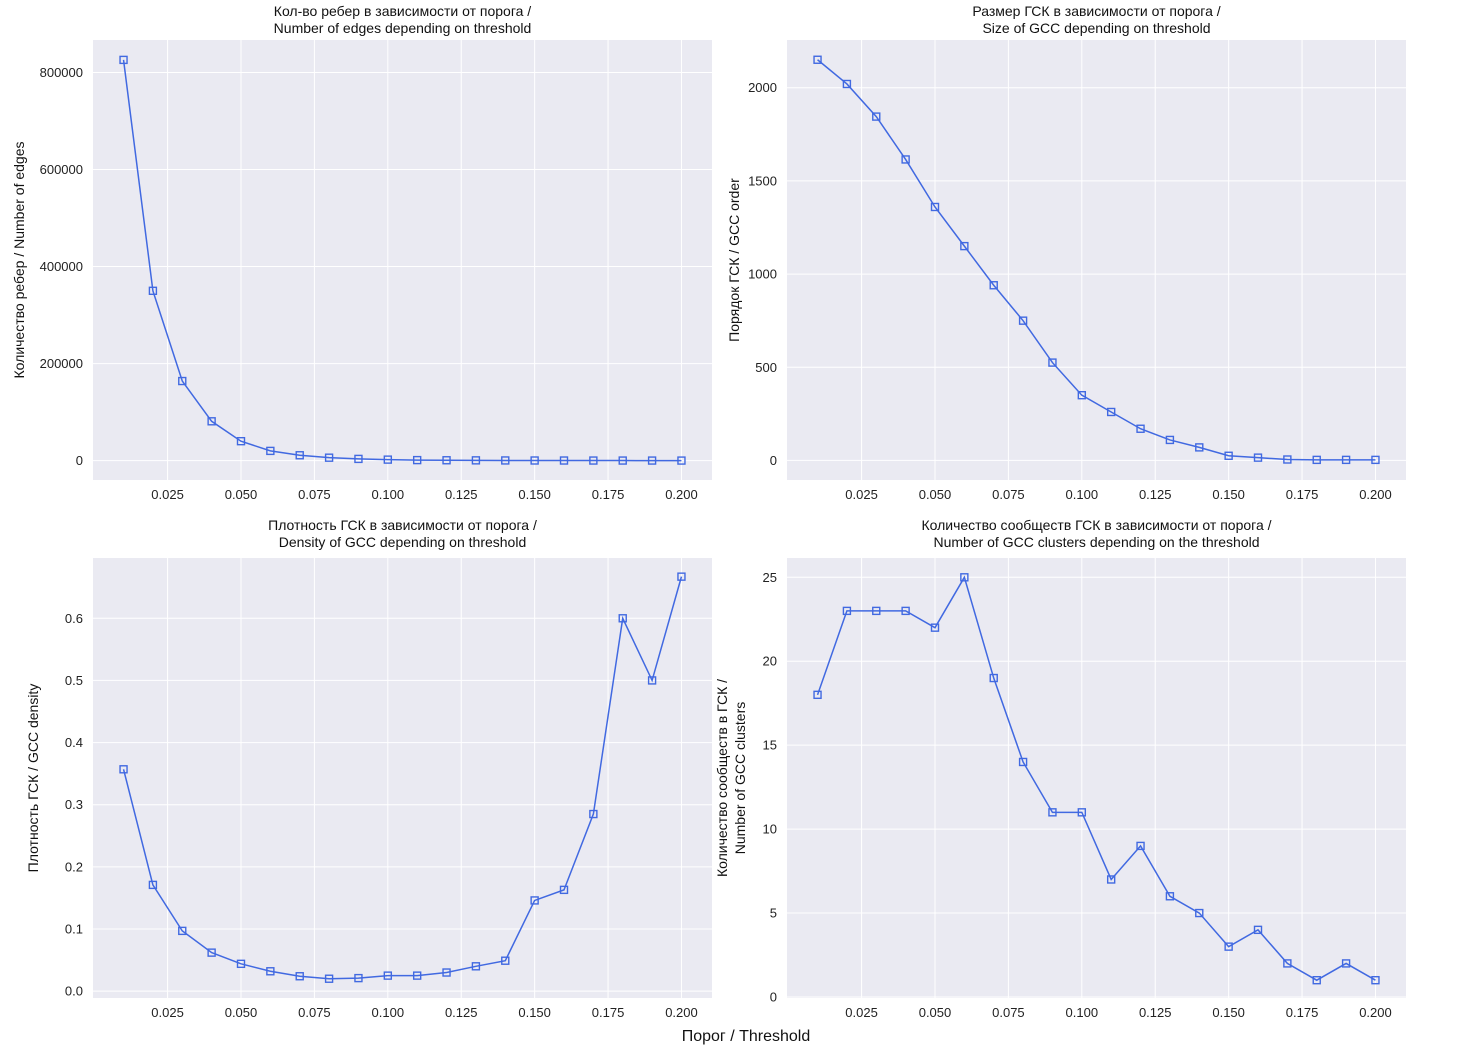 This screenshot has height=1055, width=1470. Describe the element at coordinates (402, 11) in the screenshot. I see `chart-title: Кол-во ребер в зависимости от порога /` at that location.